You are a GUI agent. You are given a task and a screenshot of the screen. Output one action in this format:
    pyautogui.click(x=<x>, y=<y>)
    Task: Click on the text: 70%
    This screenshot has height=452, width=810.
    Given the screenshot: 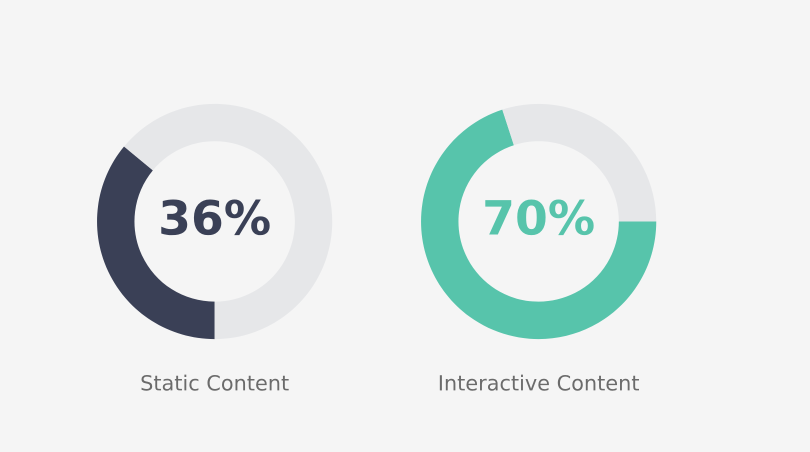 What is the action you would take?
    pyautogui.click(x=539, y=217)
    